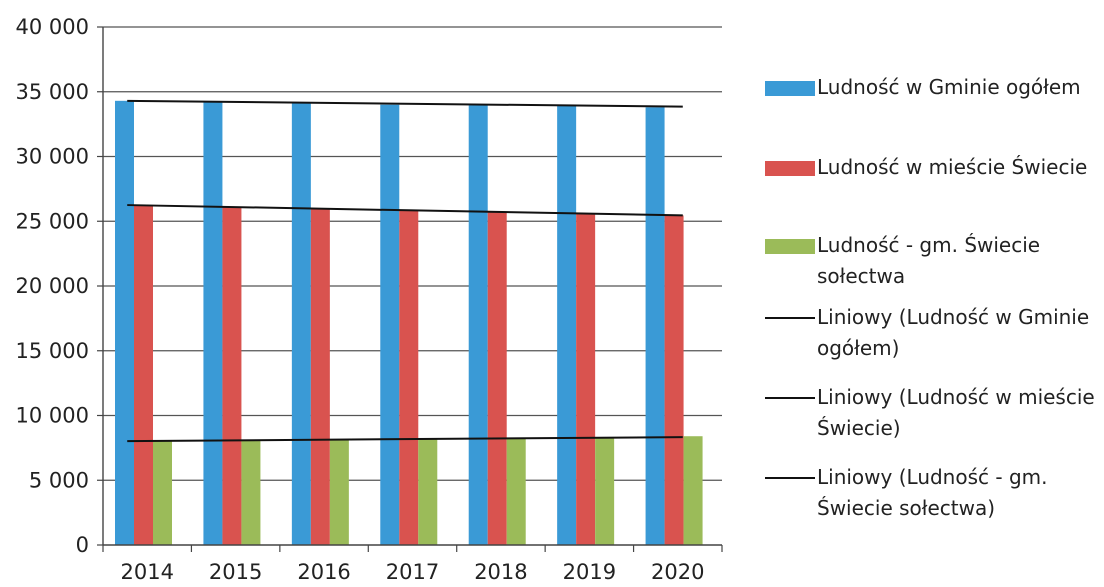  What do you see at coordinates (52, 221) in the screenshot?
I see `y-tick-label: 25 000` at bounding box center [52, 221].